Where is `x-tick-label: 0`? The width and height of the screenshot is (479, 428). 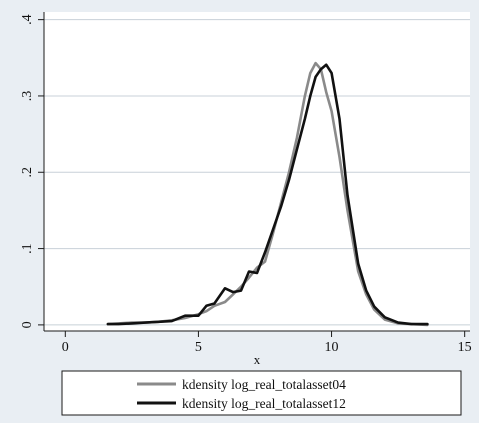
x-tick-label: 0 is located at coordinates (65, 347).